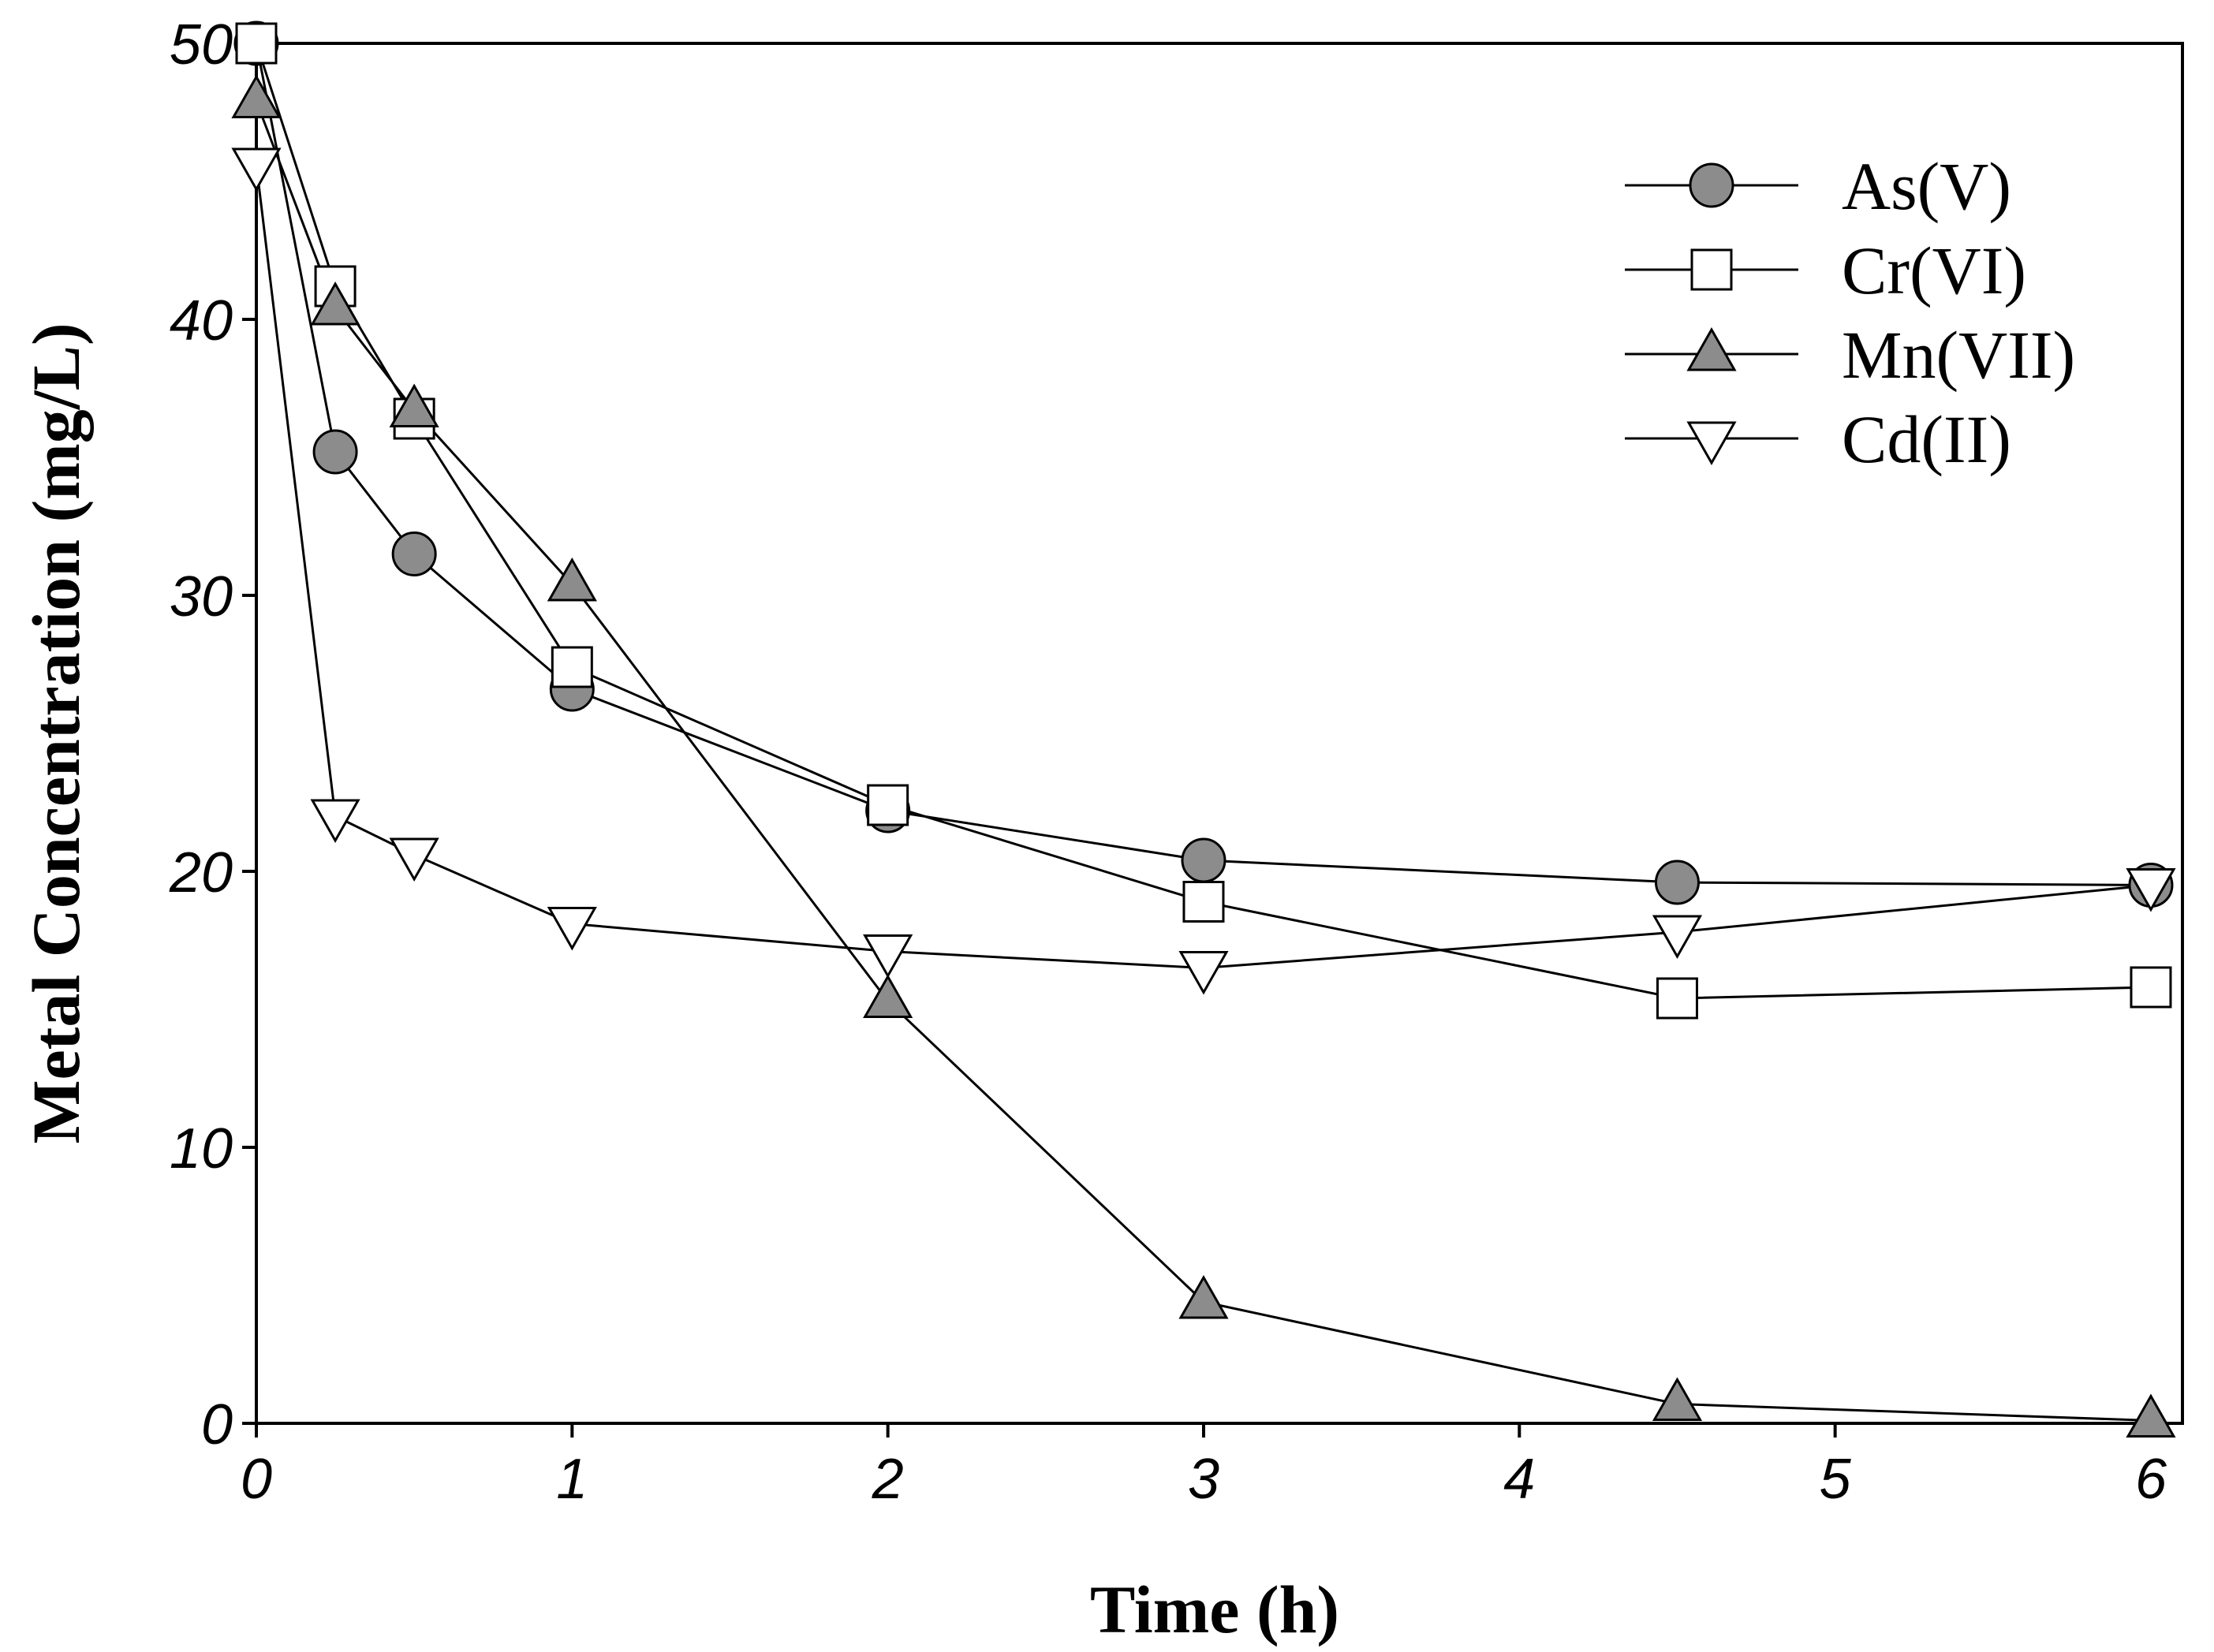 This screenshot has height=1652, width=2214. Describe the element at coordinates (202, 45) in the screenshot. I see `y-tick-label: 50` at that location.